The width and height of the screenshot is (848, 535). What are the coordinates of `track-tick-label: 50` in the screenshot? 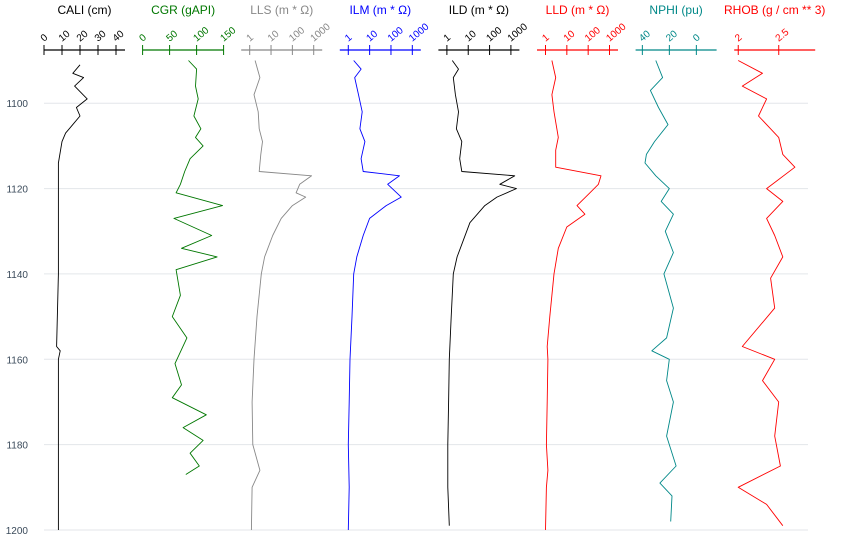 It's located at (172, 36).